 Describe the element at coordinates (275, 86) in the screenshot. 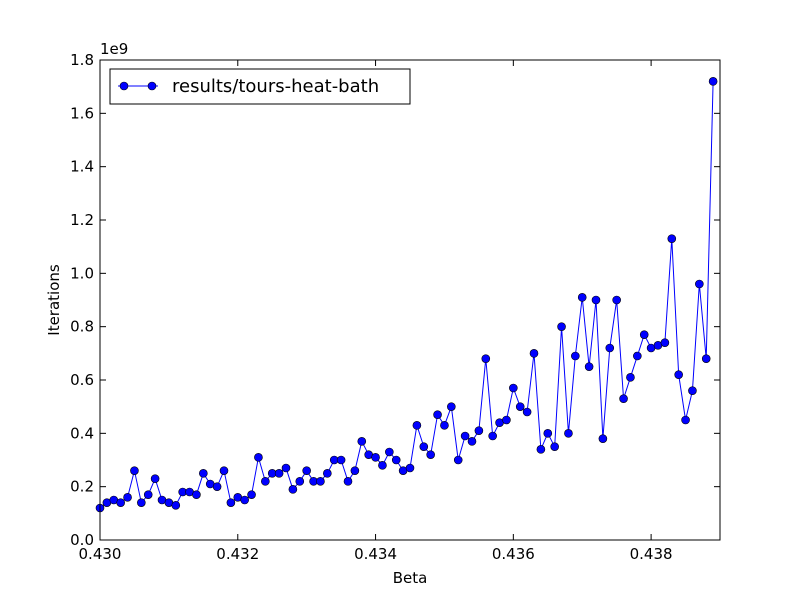

I see `legend-label: results/tours-heat-bath` at that location.